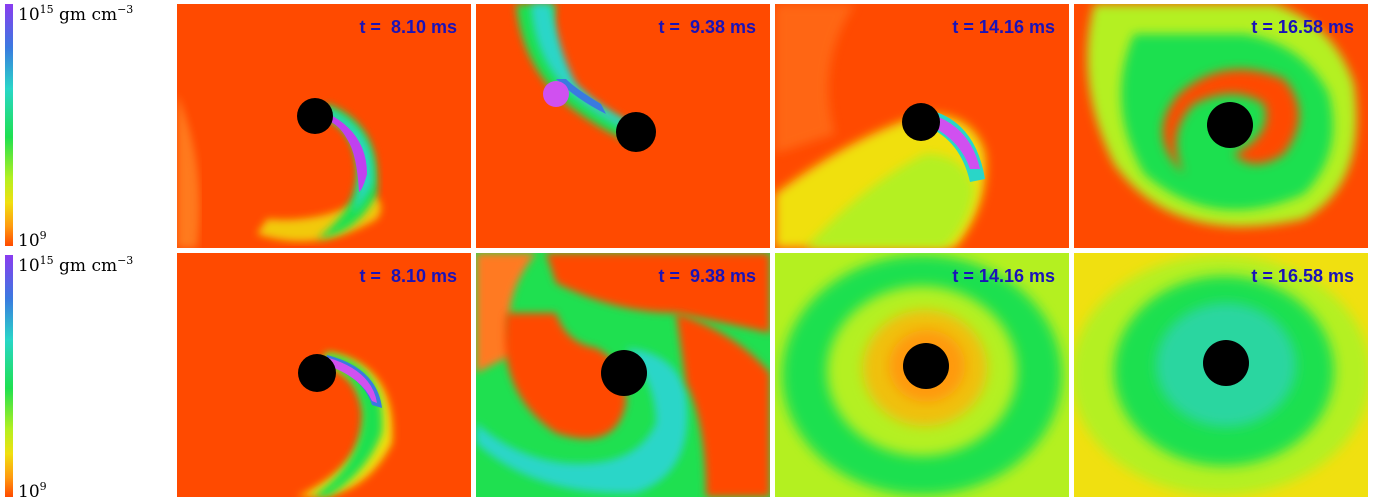 This screenshot has height=502, width=1377. I want to click on colorbar-top: 1015 gm cm−3 109, so click(85, 125).